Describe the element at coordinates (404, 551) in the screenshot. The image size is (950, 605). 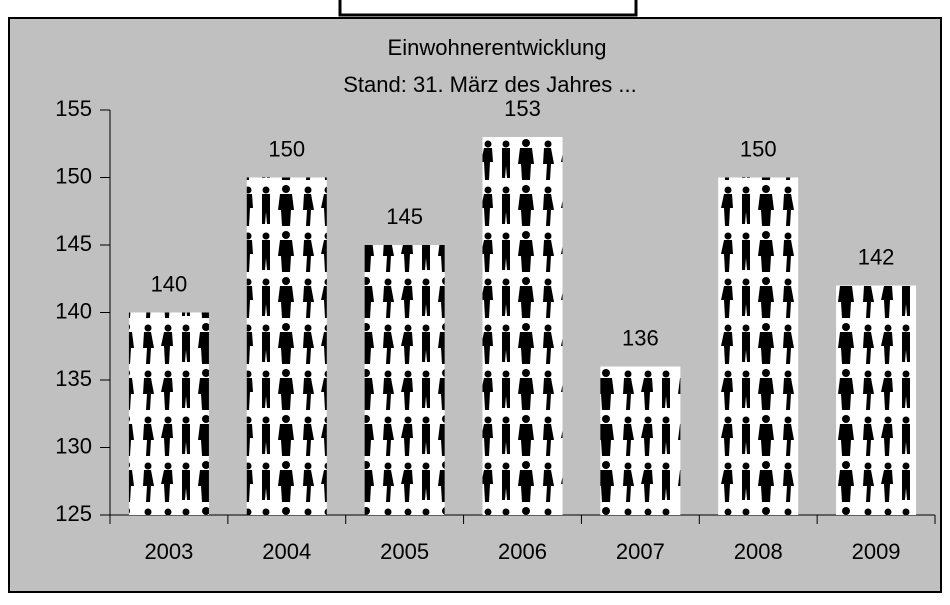
I see `x-tick-label: 2005` at that location.